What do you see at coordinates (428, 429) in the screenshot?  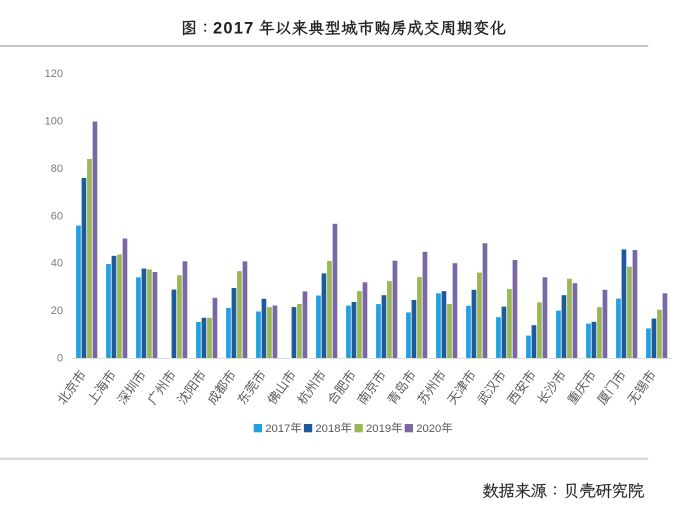 I see `svg-text: 2020` at bounding box center [428, 429].